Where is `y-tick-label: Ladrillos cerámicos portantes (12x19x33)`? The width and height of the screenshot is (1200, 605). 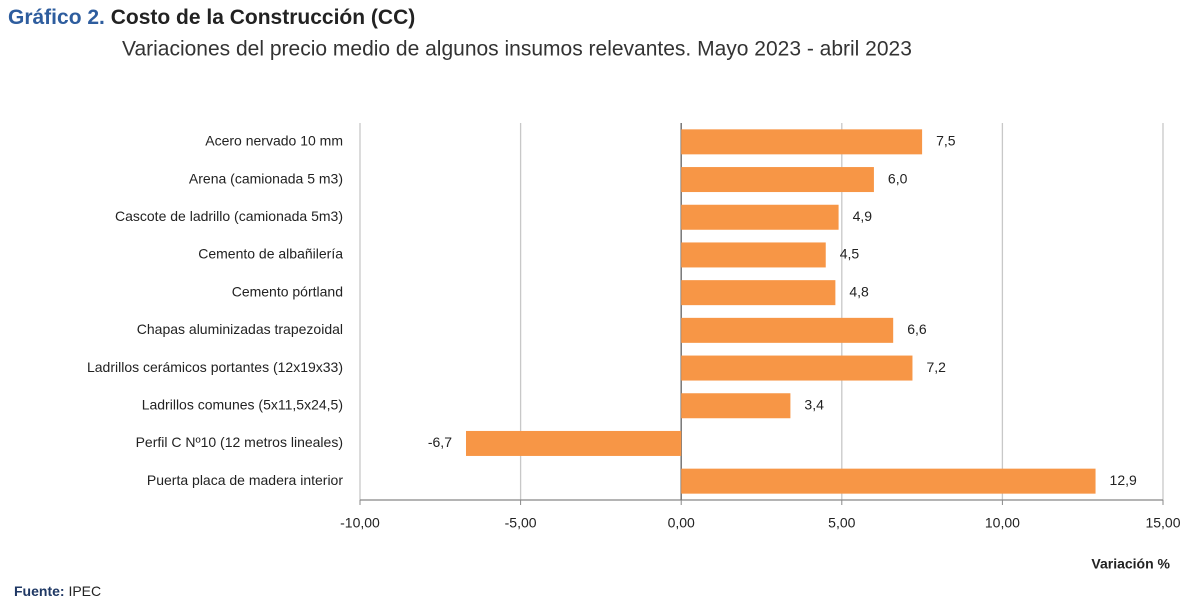
y-tick-label: Ladrillos cerámicos portantes (12x19x33) is located at coordinates (215, 367).